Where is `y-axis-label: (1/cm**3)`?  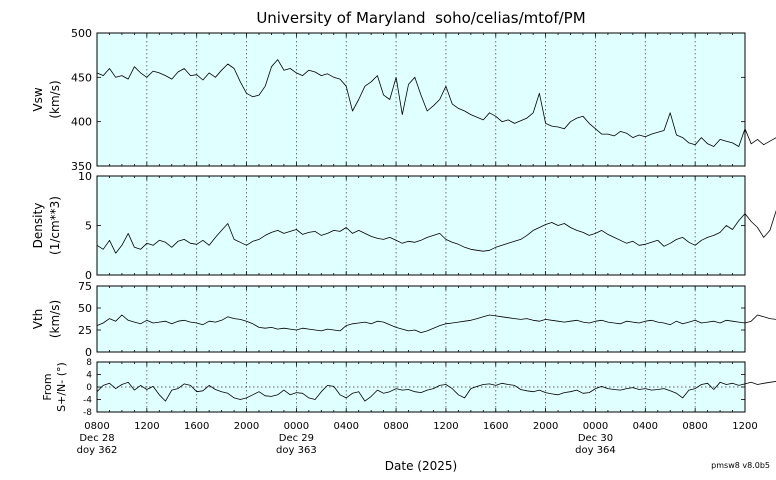 y-axis-label: (1/cm**3) is located at coordinates (55, 225).